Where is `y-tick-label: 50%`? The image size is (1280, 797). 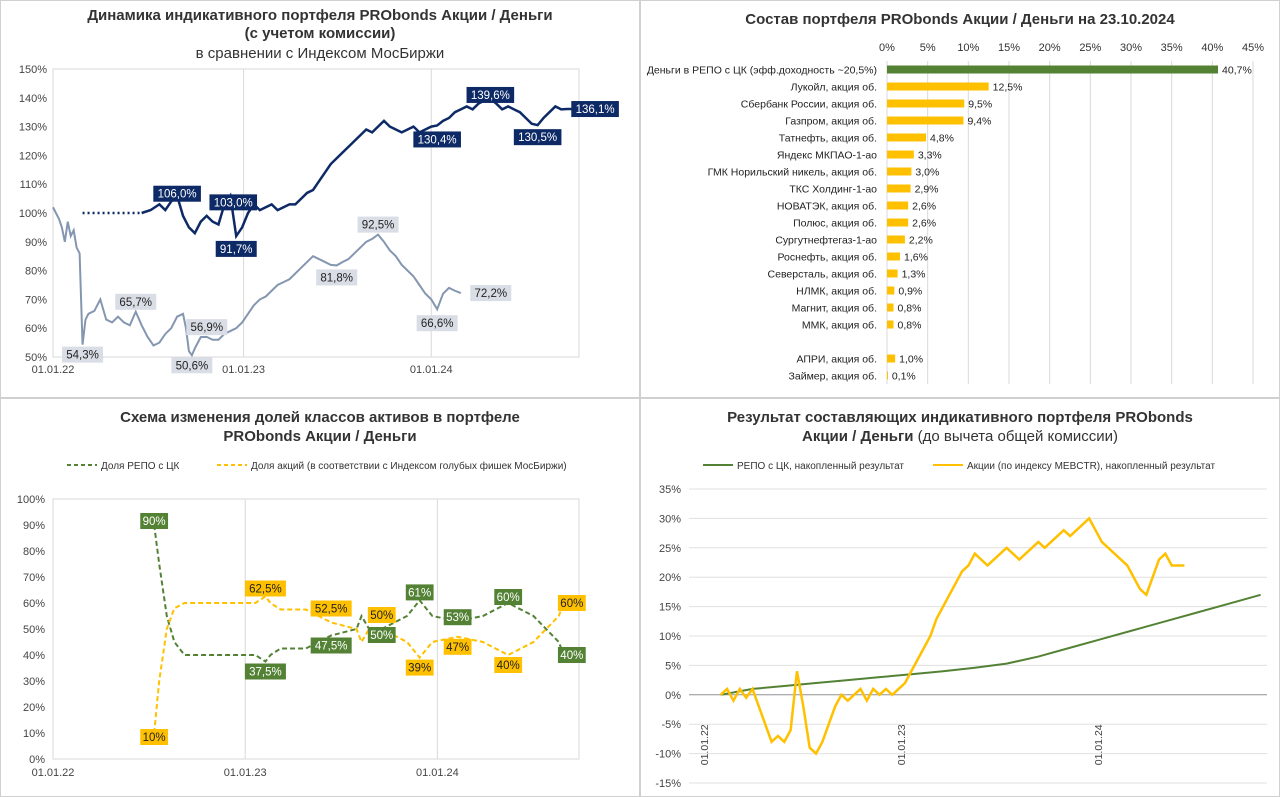 y-tick-label: 50% is located at coordinates (36, 358).